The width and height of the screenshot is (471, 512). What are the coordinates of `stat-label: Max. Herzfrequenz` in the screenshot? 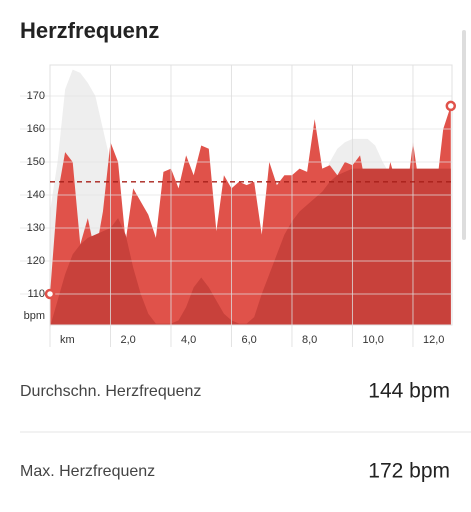 It's located at (87, 471).